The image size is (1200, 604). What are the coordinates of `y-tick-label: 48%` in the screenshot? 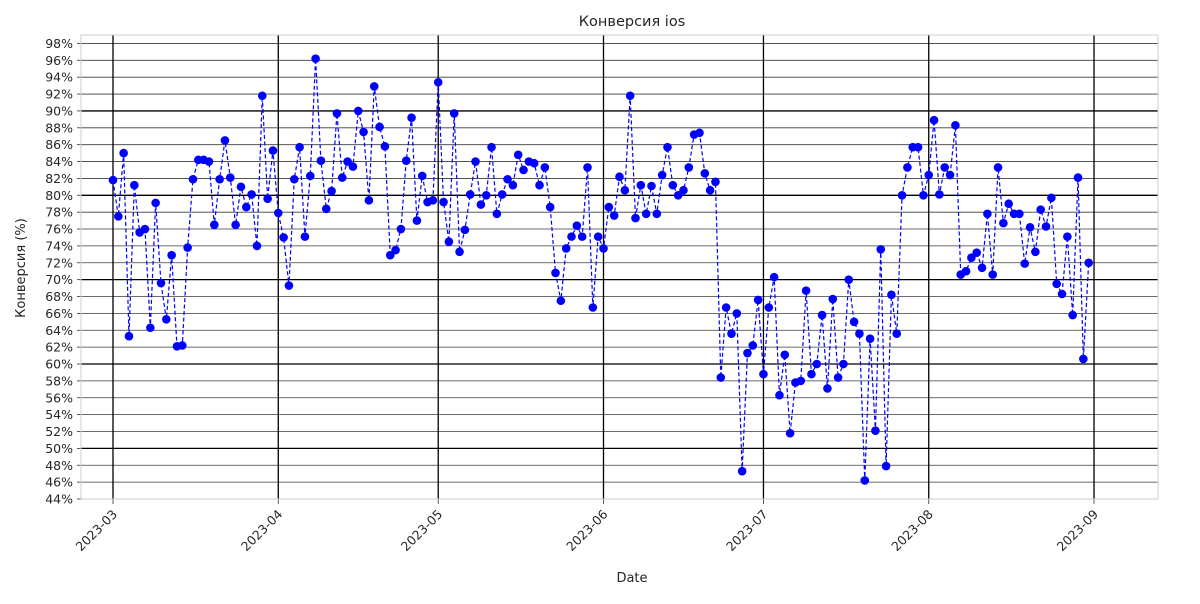 It's located at (59, 465).